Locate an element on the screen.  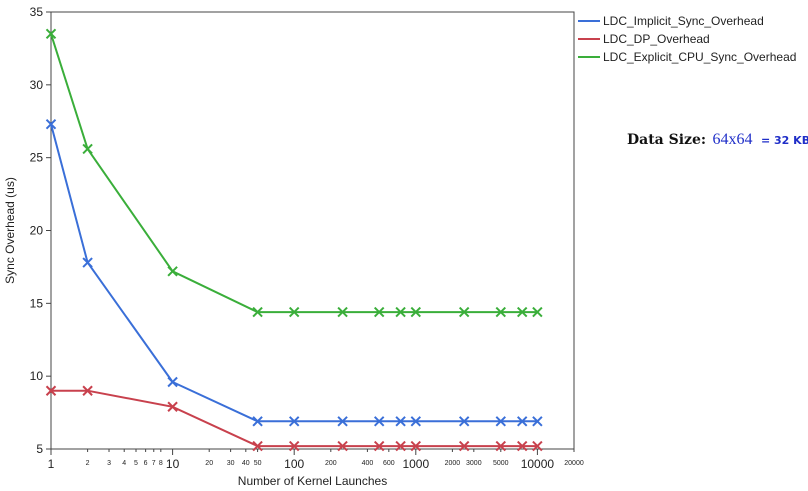
x-tick-label: 3000 is located at coordinates (474, 463).